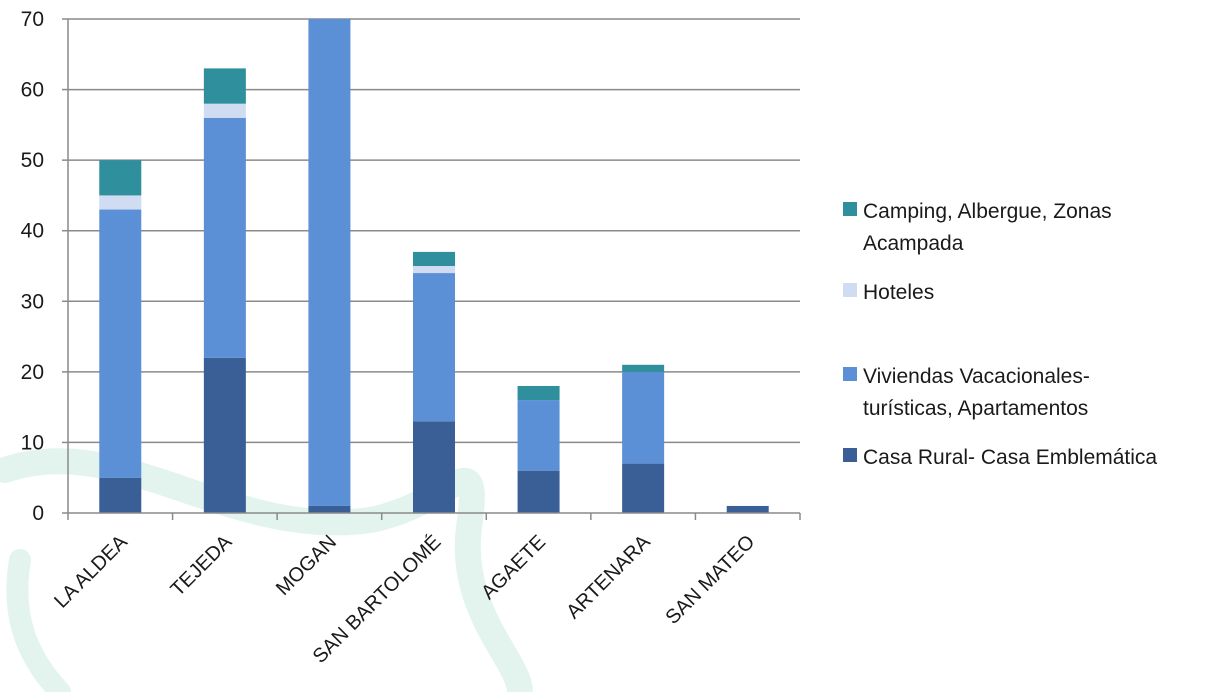 The width and height of the screenshot is (1213, 692). What do you see at coordinates (850, 290) in the screenshot?
I see `legend-swatch-hoteles` at bounding box center [850, 290].